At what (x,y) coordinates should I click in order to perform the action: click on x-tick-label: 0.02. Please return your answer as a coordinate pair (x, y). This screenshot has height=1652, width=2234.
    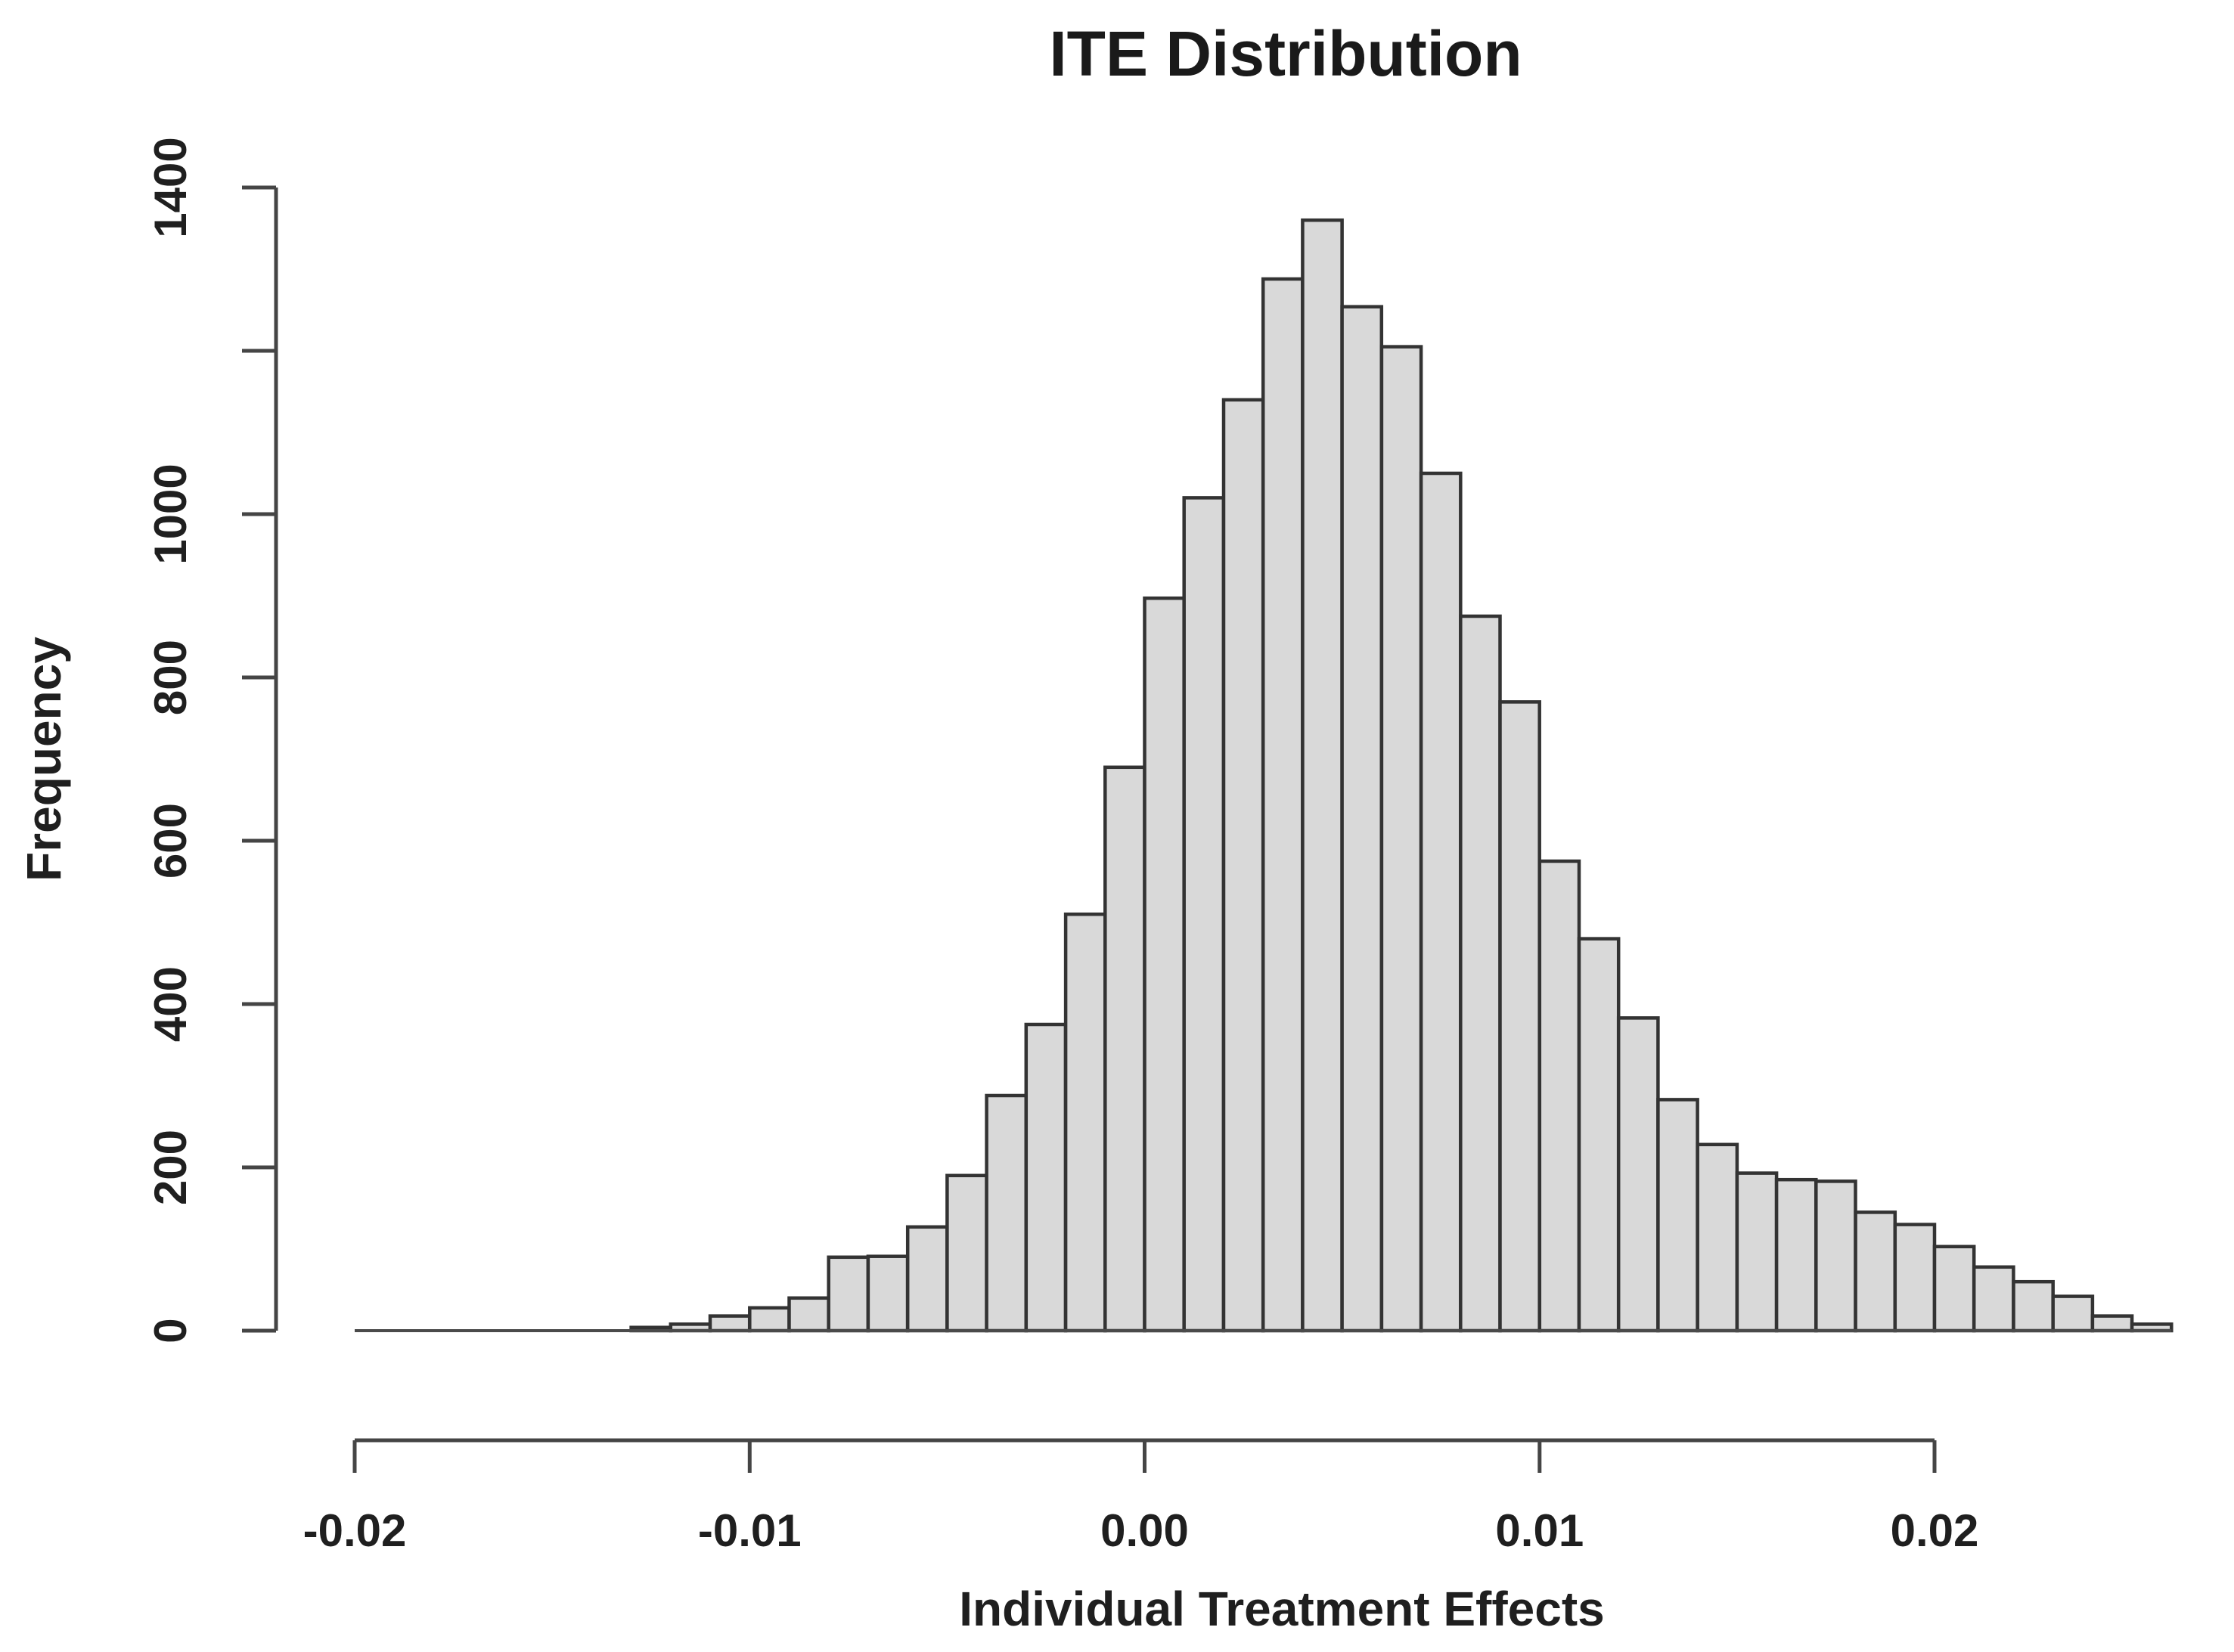
    Looking at the image, I should click on (1935, 1531).